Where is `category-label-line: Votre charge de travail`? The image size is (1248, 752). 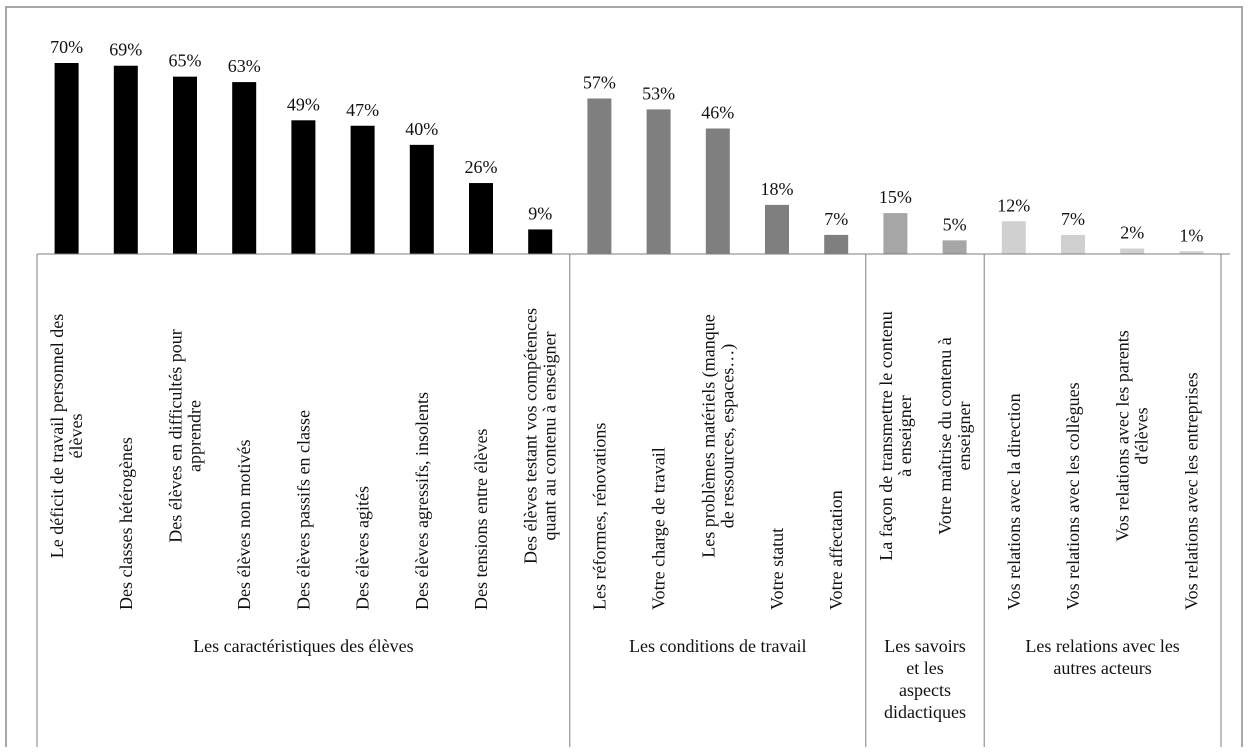 category-label-line: Votre charge de travail is located at coordinates (659, 528).